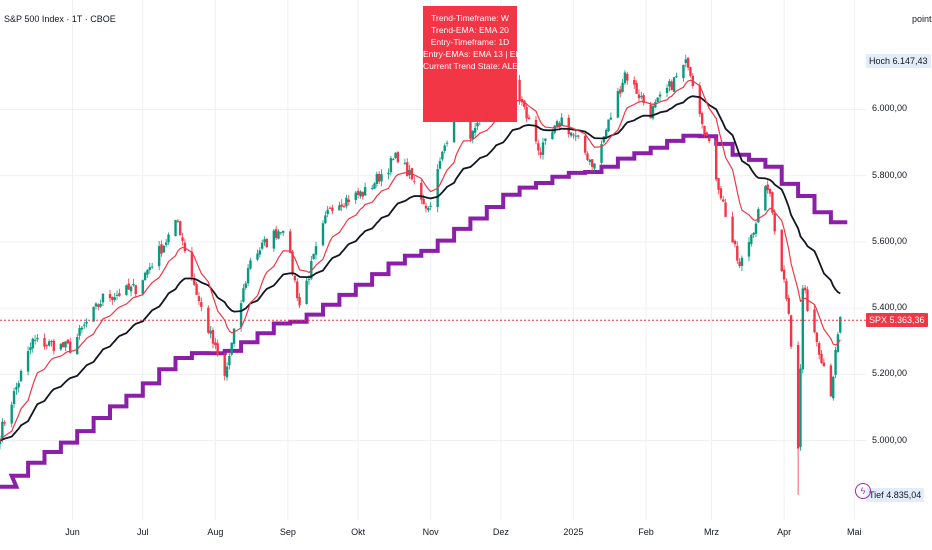 The height and width of the screenshot is (550, 932). I want to click on y-tick-label: 5.000,00, so click(890, 439).